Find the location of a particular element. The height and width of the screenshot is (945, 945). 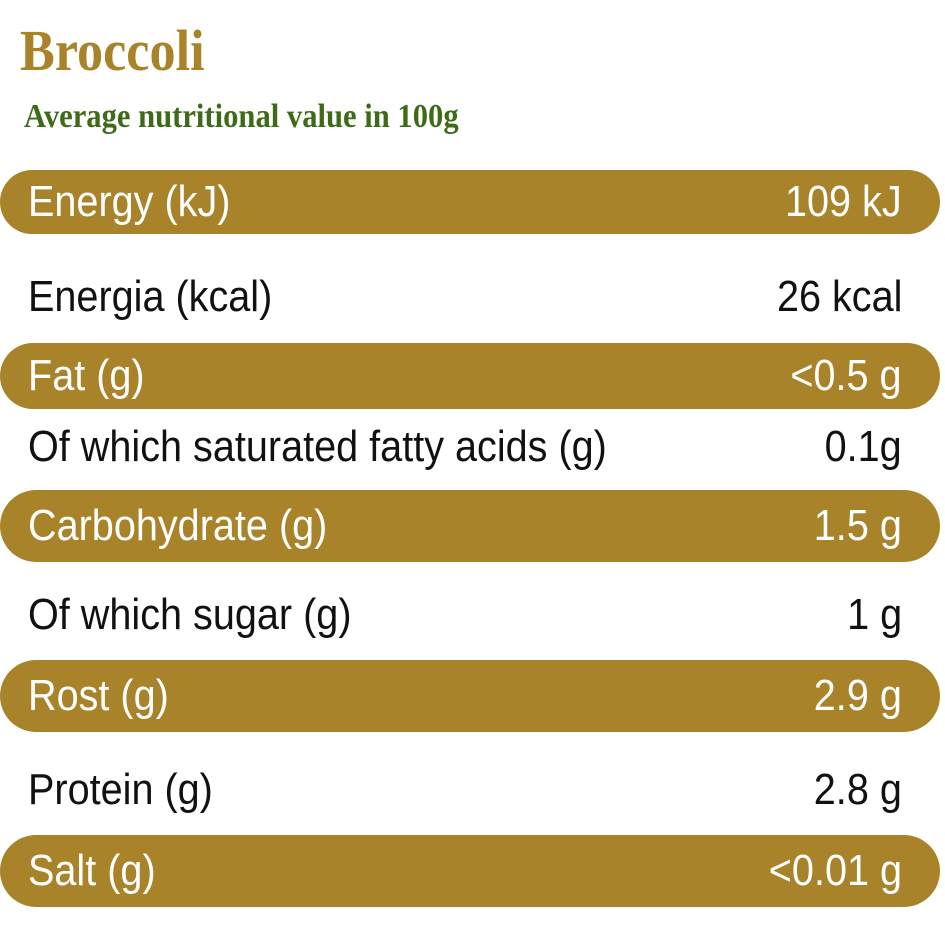

row-label: Of which saturated fatty acids (g) is located at coordinates (317, 446).